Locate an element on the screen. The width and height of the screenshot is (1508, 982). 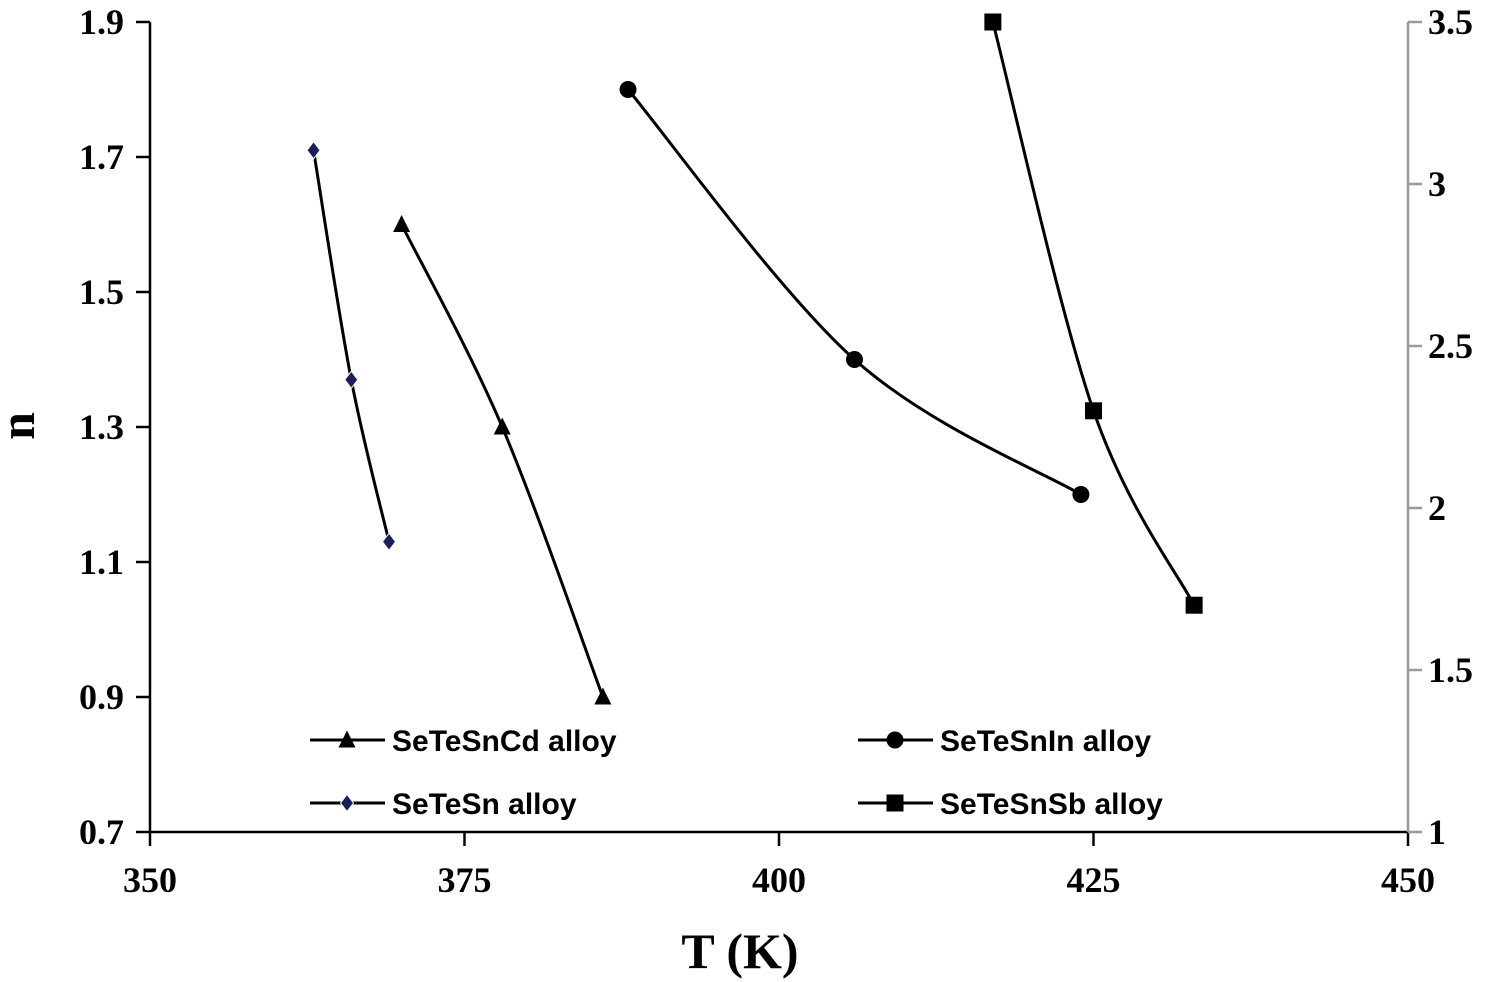
series-setesnin-alloy is located at coordinates (854, 292).